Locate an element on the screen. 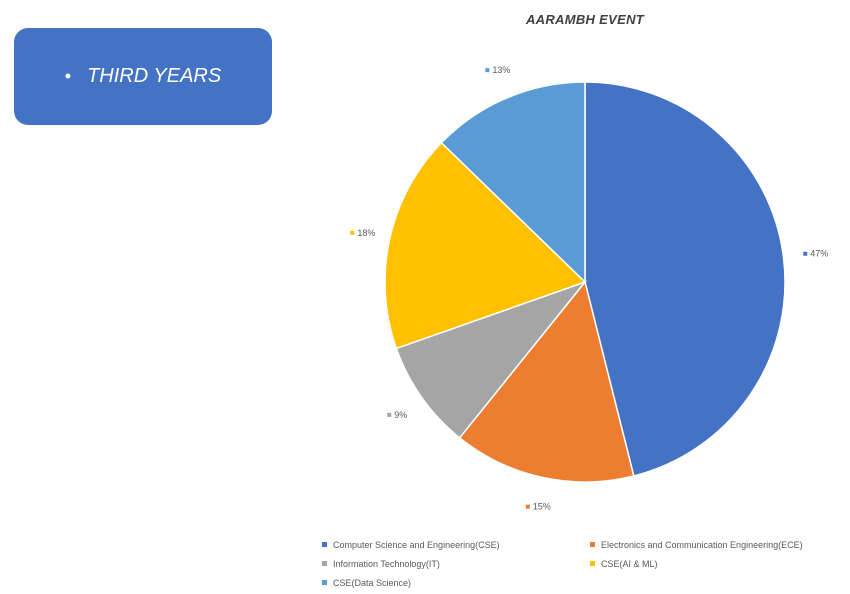  legend-row: CSE(Data Science) is located at coordinates (586, 582).